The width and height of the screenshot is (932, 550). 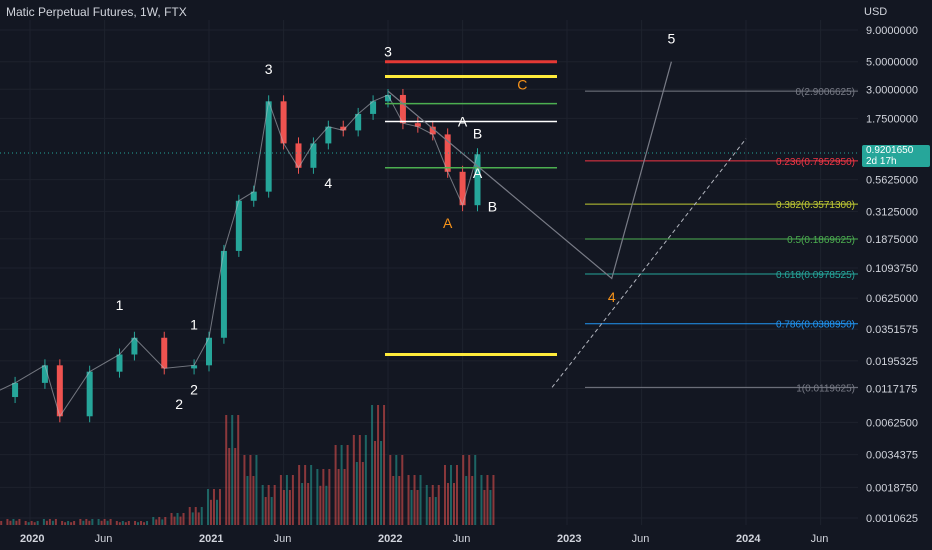 What do you see at coordinates (892, 90) in the screenshot?
I see `price-axis-label: 3.0000000` at bounding box center [892, 90].